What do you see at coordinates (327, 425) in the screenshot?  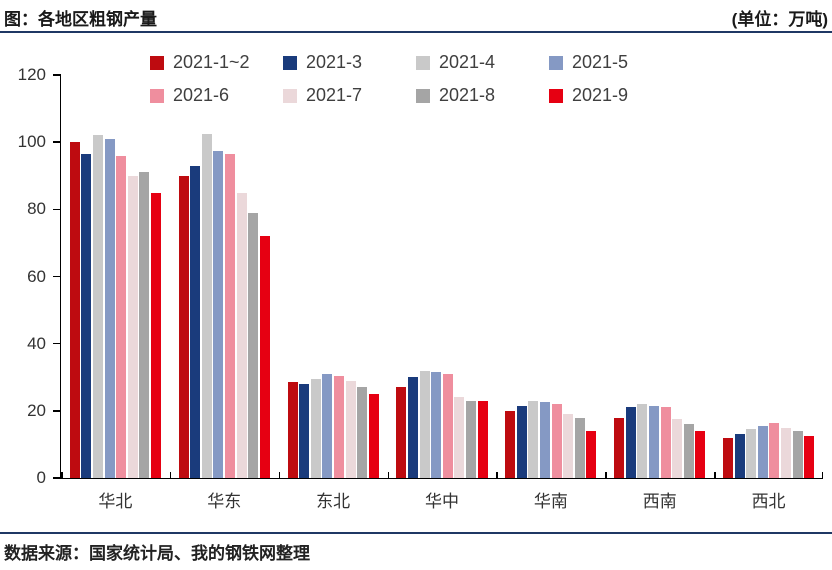 I see `bar-2021-5-东北` at bounding box center [327, 425].